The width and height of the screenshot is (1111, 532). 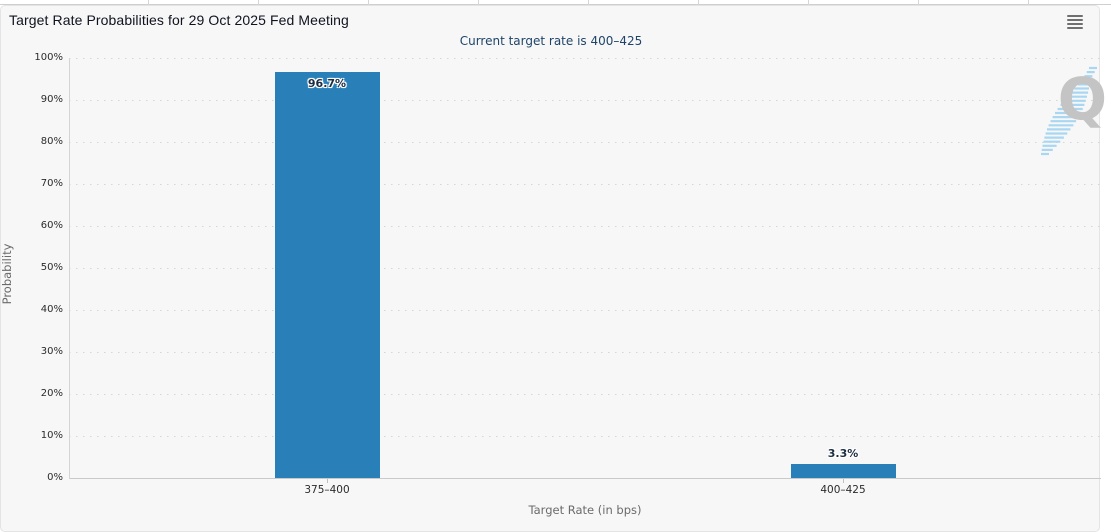 I want to click on x-axis-title: Target Rate (in bps), so click(x=585, y=510).